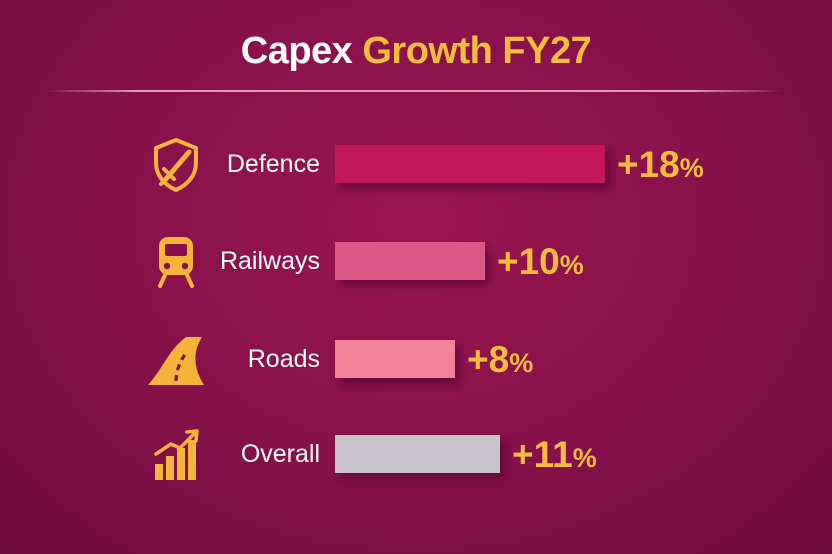 Image resolution: width=832 pixels, height=554 pixels. I want to click on title-part2: Growth FY27, so click(477, 51).